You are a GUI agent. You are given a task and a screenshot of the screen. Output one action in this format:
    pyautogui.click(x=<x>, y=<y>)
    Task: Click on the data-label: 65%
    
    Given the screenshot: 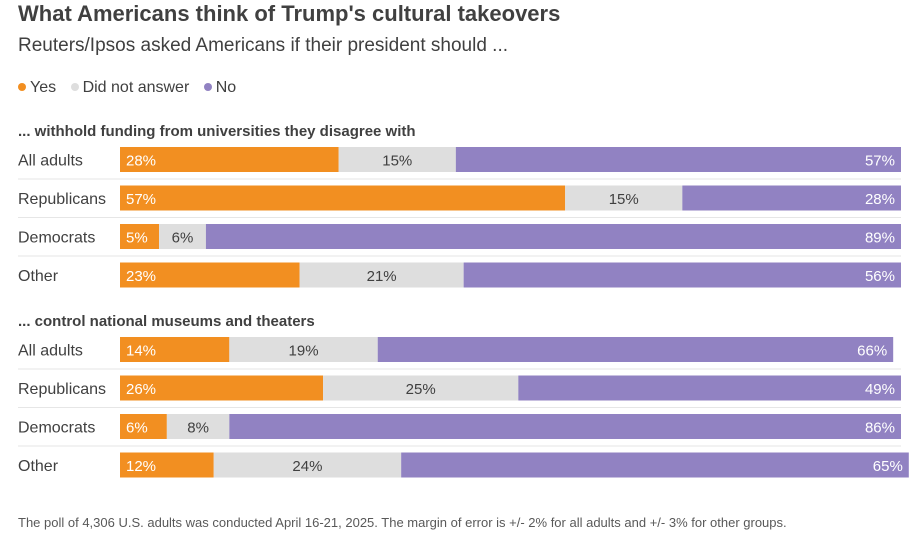 What is the action you would take?
    pyautogui.click(x=888, y=466)
    